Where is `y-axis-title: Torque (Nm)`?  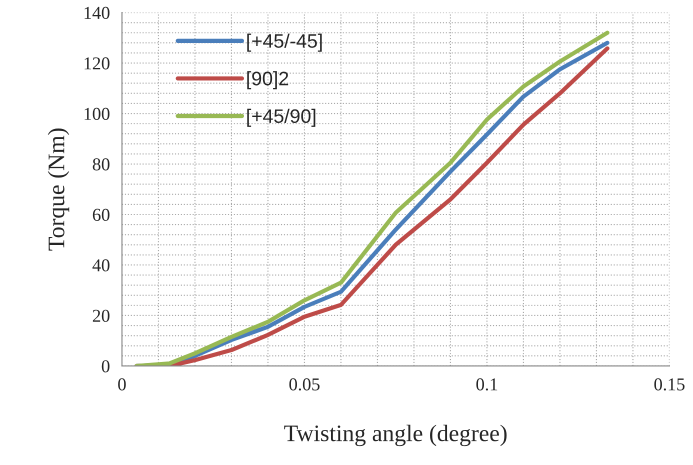 y-axis-title: Torque (Nm) is located at coordinates (59, 189).